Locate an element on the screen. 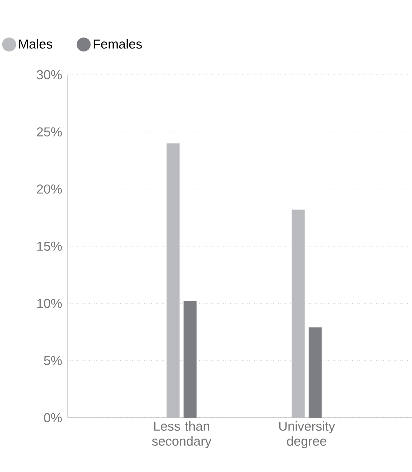 Image resolution: width=412 pixels, height=472 pixels. legend-label: Males is located at coordinates (35, 44).